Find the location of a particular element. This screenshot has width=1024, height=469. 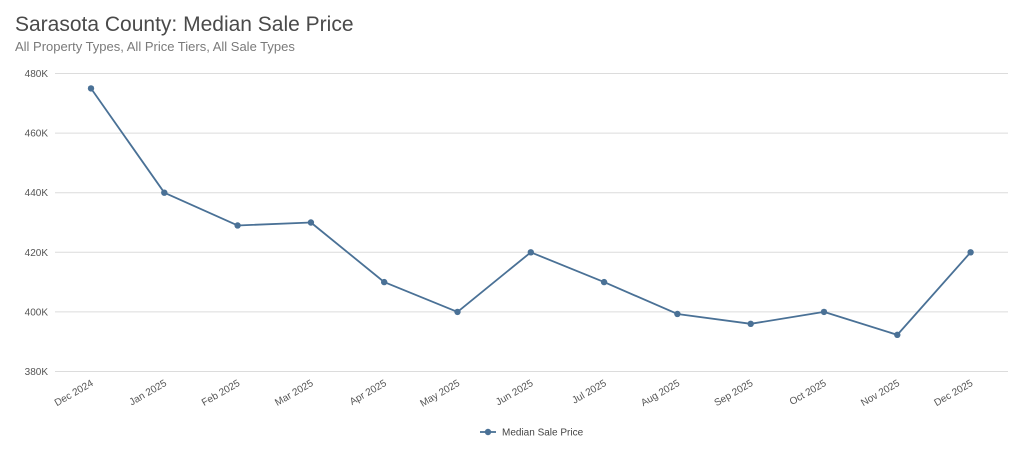

x-tick-label: Sep 2025 is located at coordinates (734, 393).